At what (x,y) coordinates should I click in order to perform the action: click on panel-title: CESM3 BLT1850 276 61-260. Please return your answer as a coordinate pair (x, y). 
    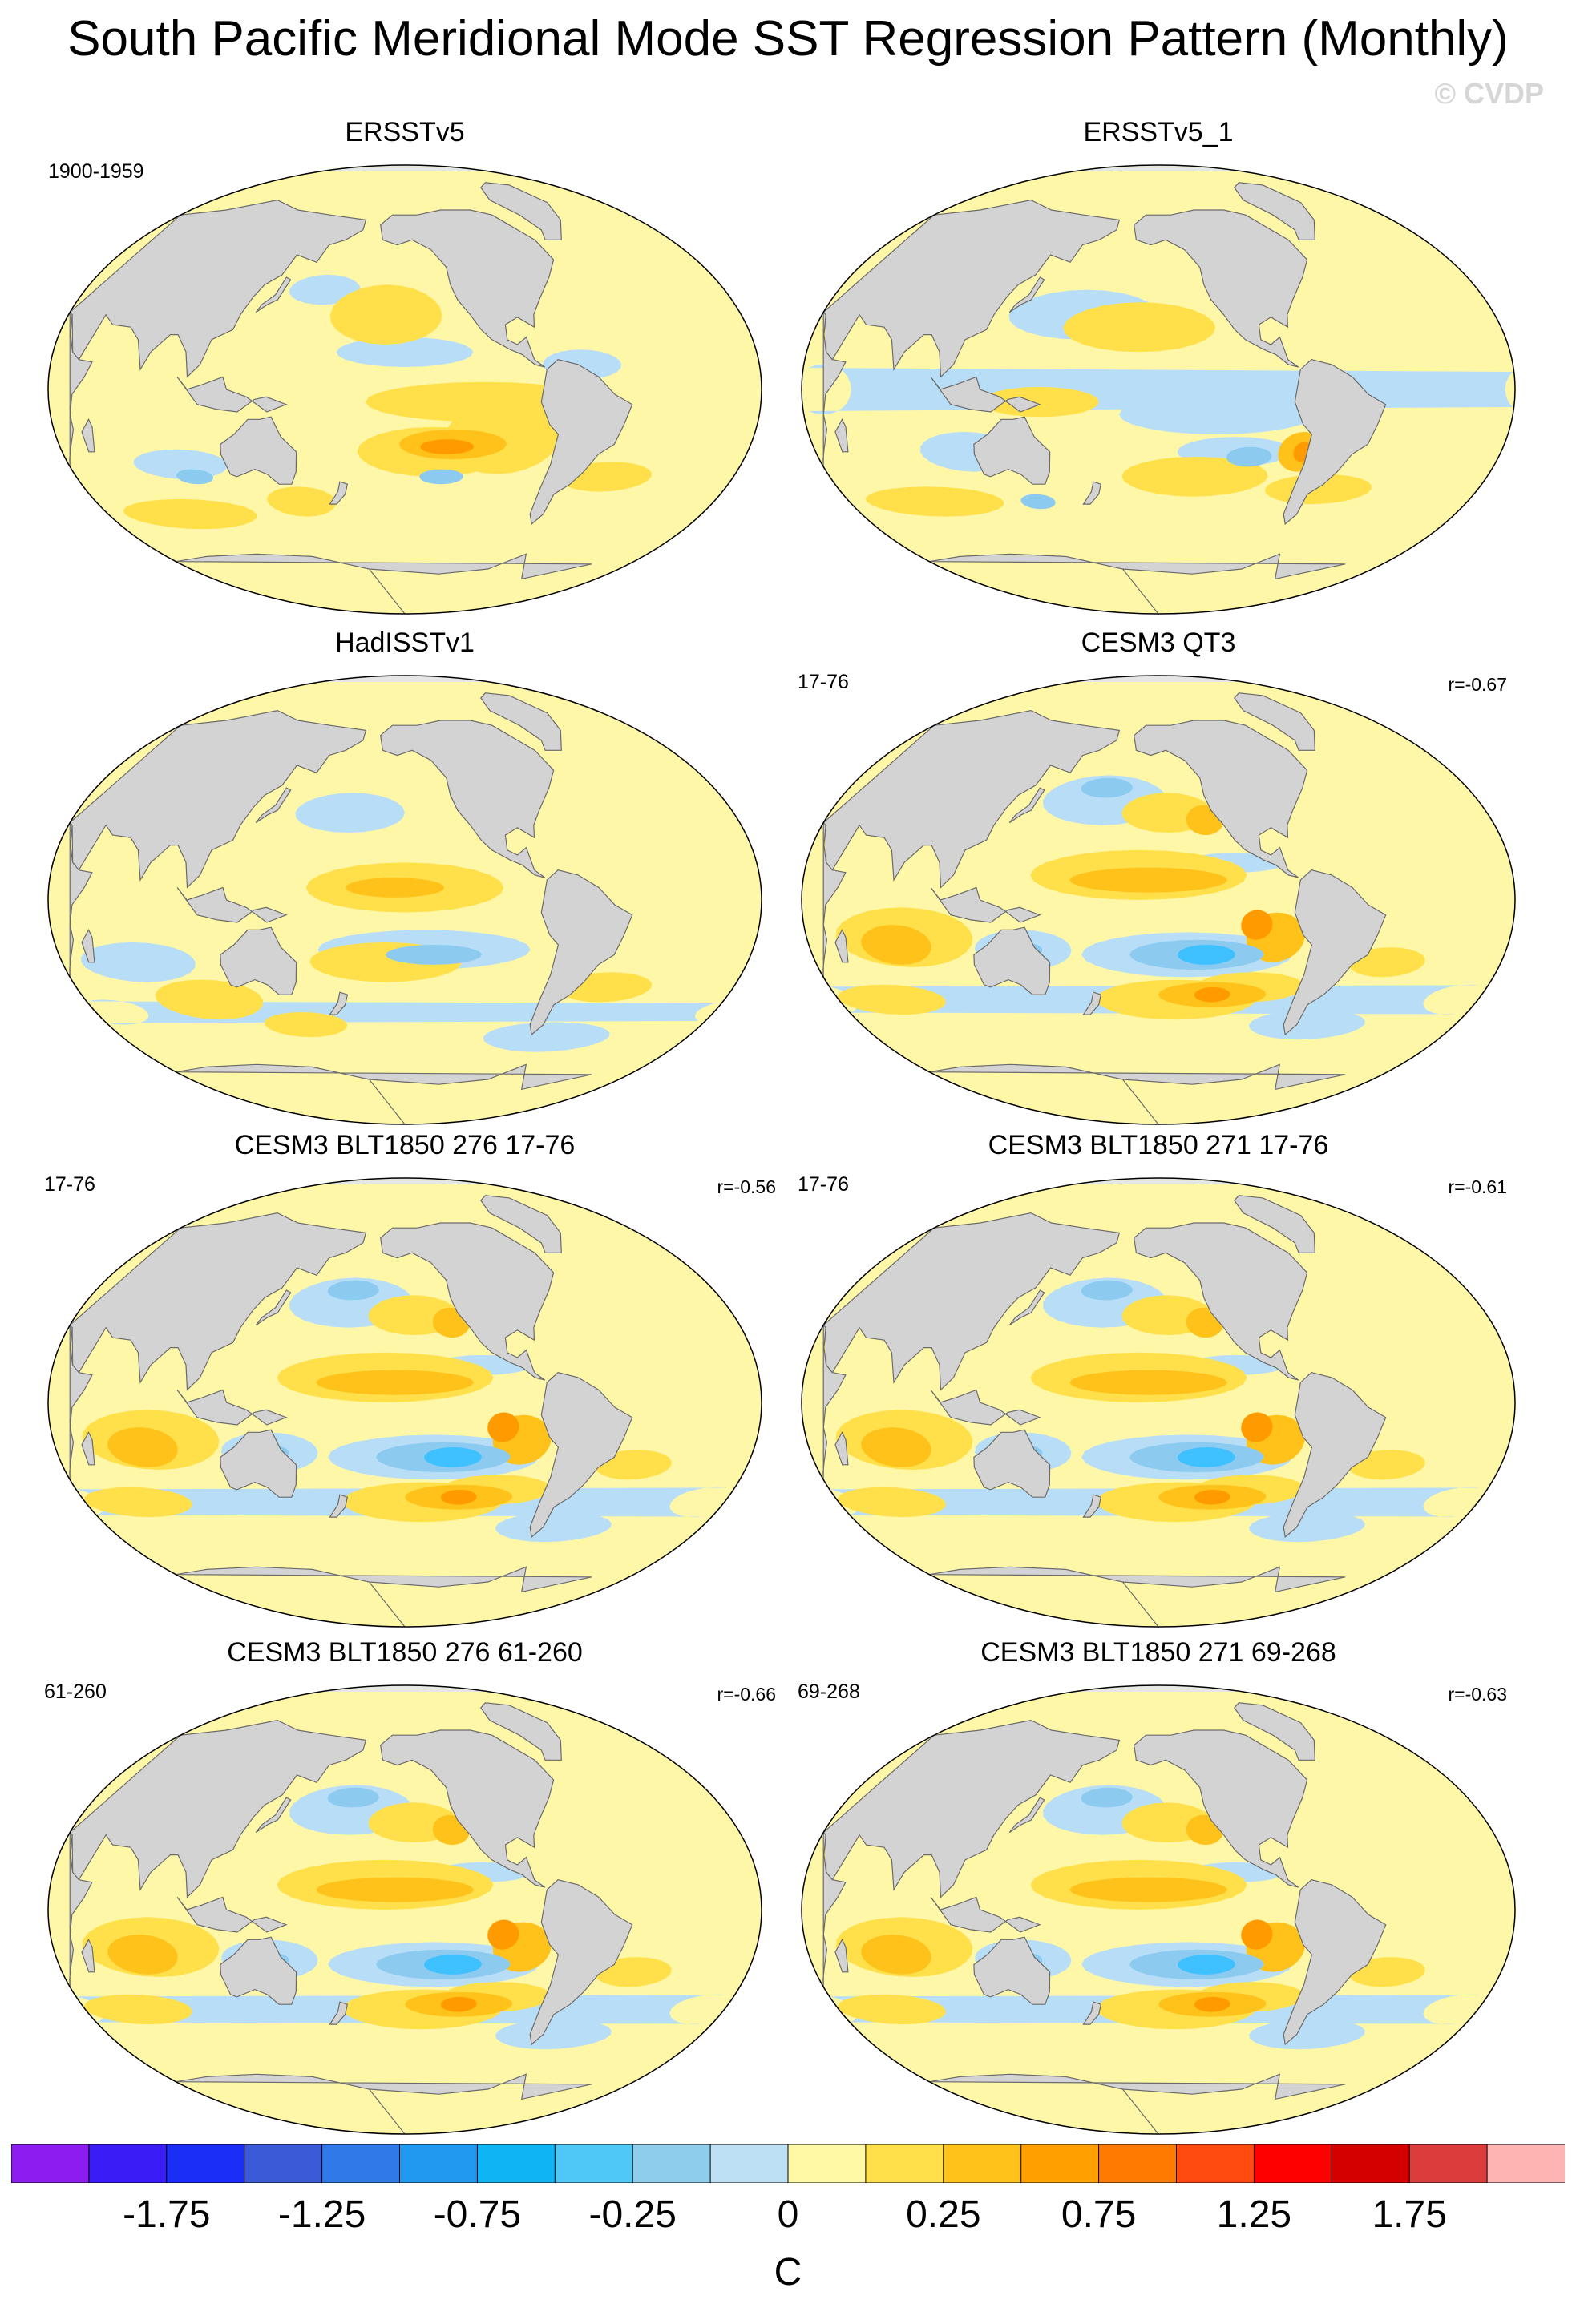
    Looking at the image, I should click on (405, 1652).